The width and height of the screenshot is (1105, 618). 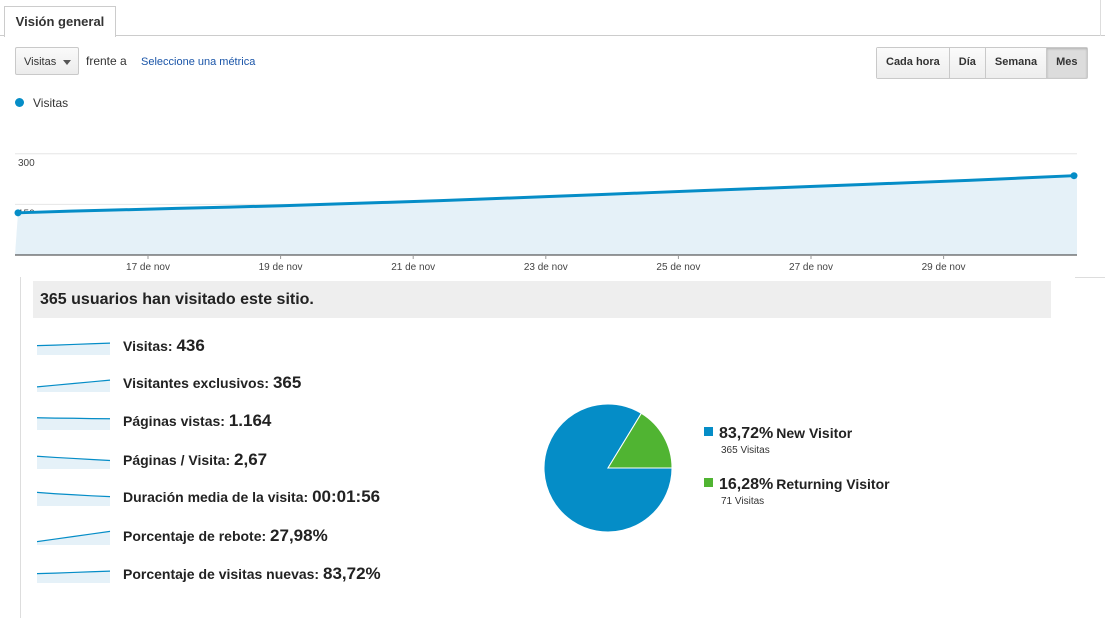 I want to click on chevron-down-icon, so click(x=67, y=62).